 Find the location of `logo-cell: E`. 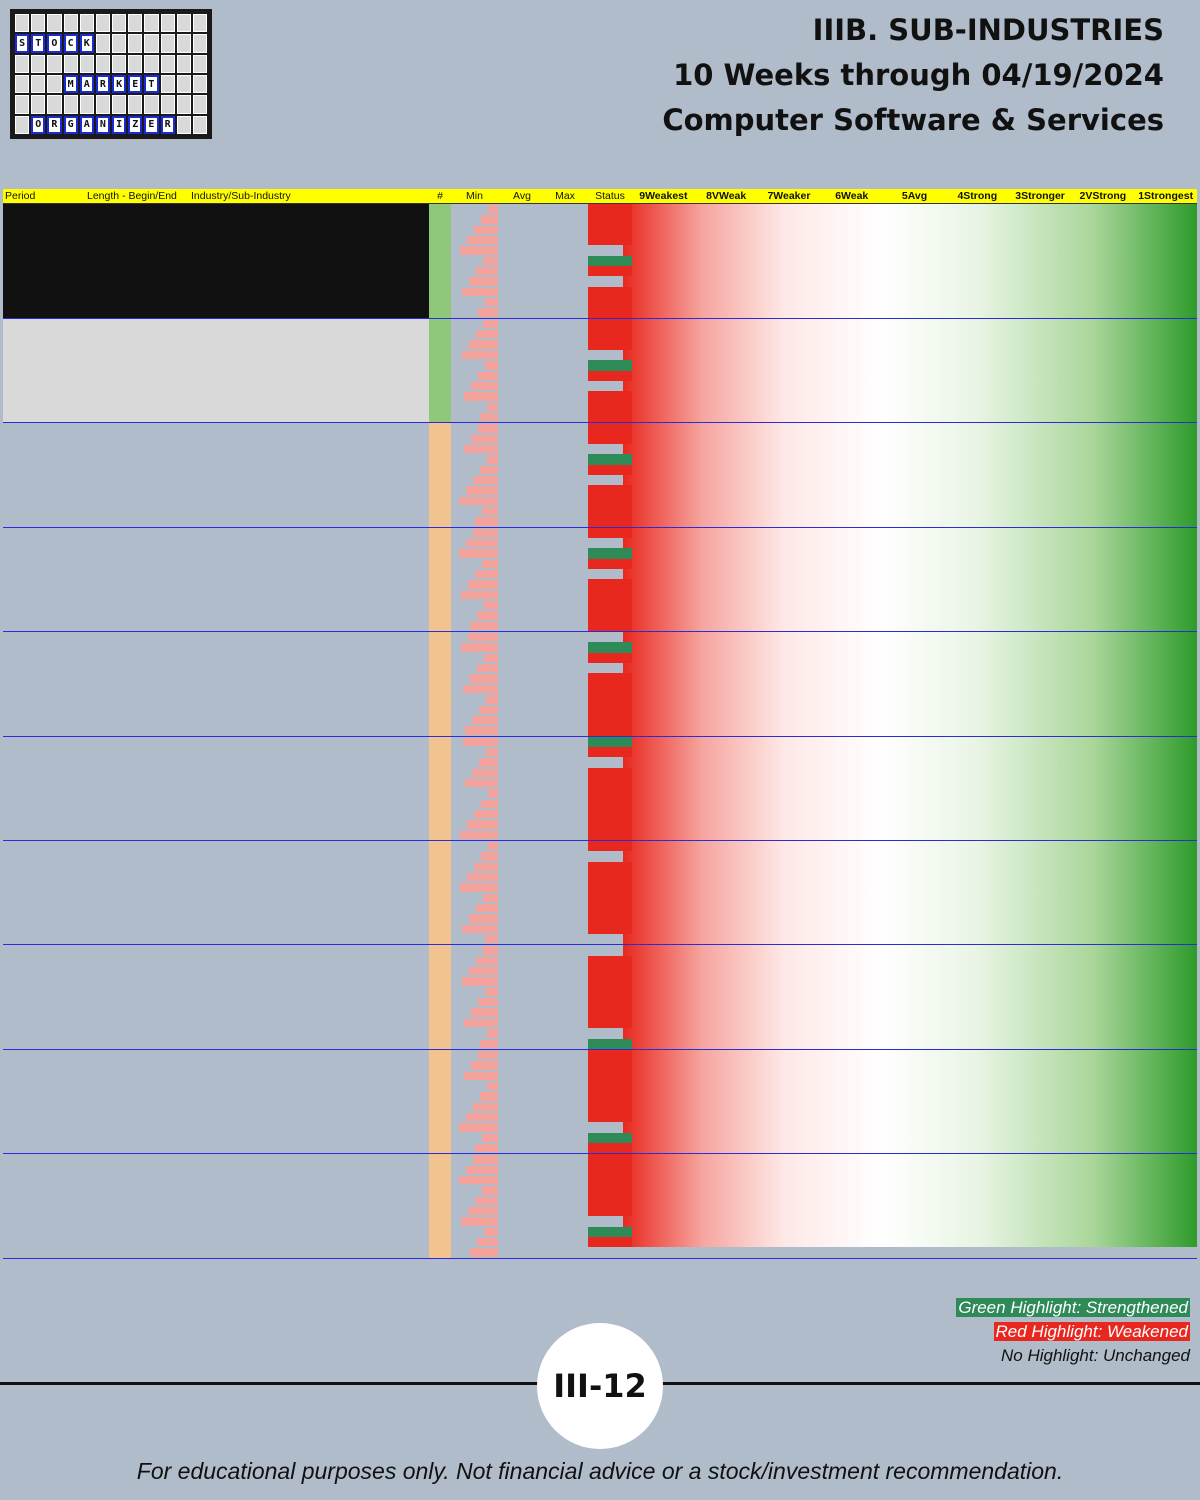

logo-cell: E is located at coordinates (151, 124).